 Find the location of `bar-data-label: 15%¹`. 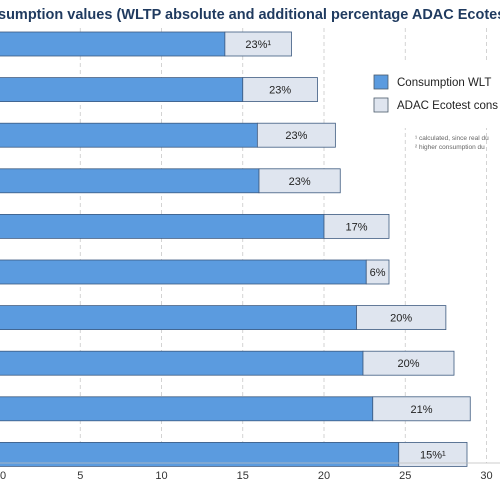

bar-data-label: 15%¹ is located at coordinates (433, 455).